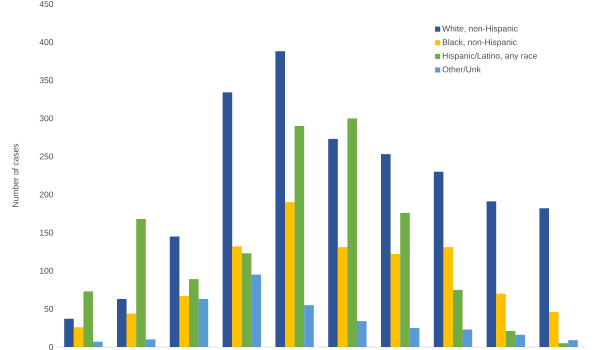 The height and width of the screenshot is (350, 600). What do you see at coordinates (51, 347) in the screenshot?
I see `y-tick-label: 0` at bounding box center [51, 347].